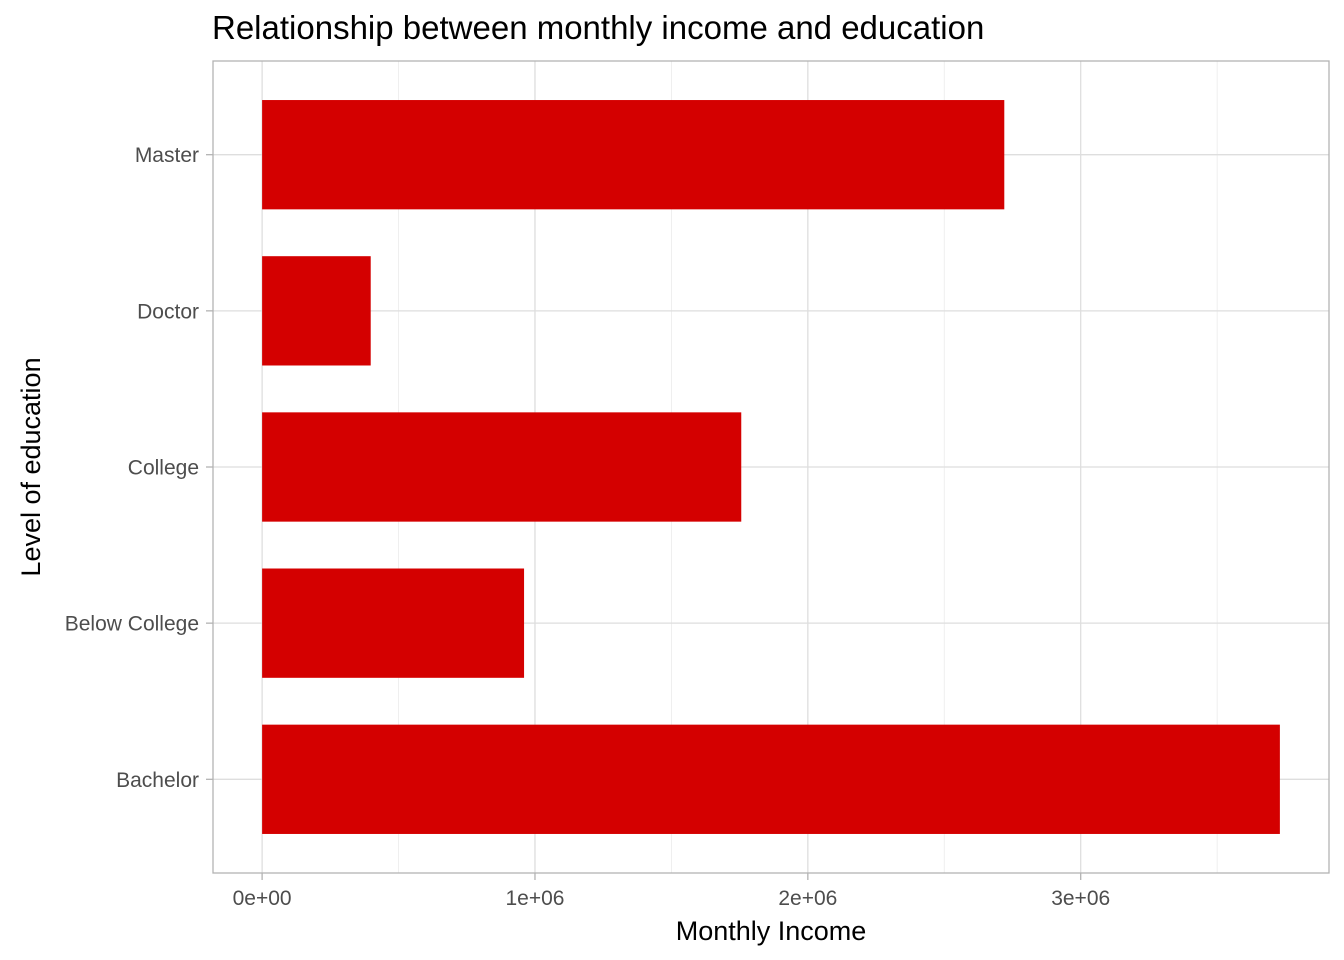 The height and width of the screenshot is (960, 1344). I want to click on x-axis-ticks: 0e+00 1e+06 2e+06 3e+06, so click(671, 891).